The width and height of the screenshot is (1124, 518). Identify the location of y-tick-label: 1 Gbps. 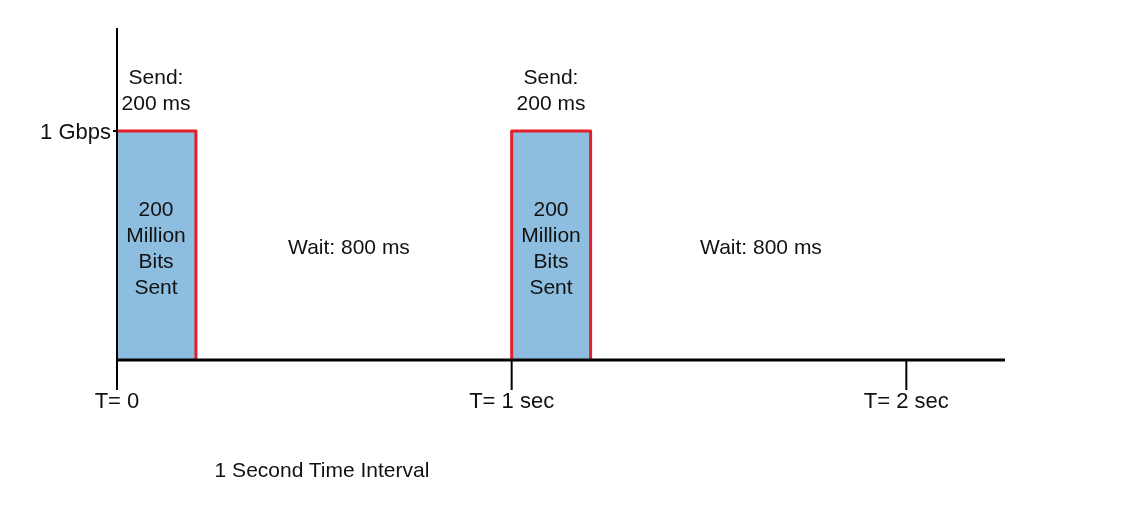
(75, 131).